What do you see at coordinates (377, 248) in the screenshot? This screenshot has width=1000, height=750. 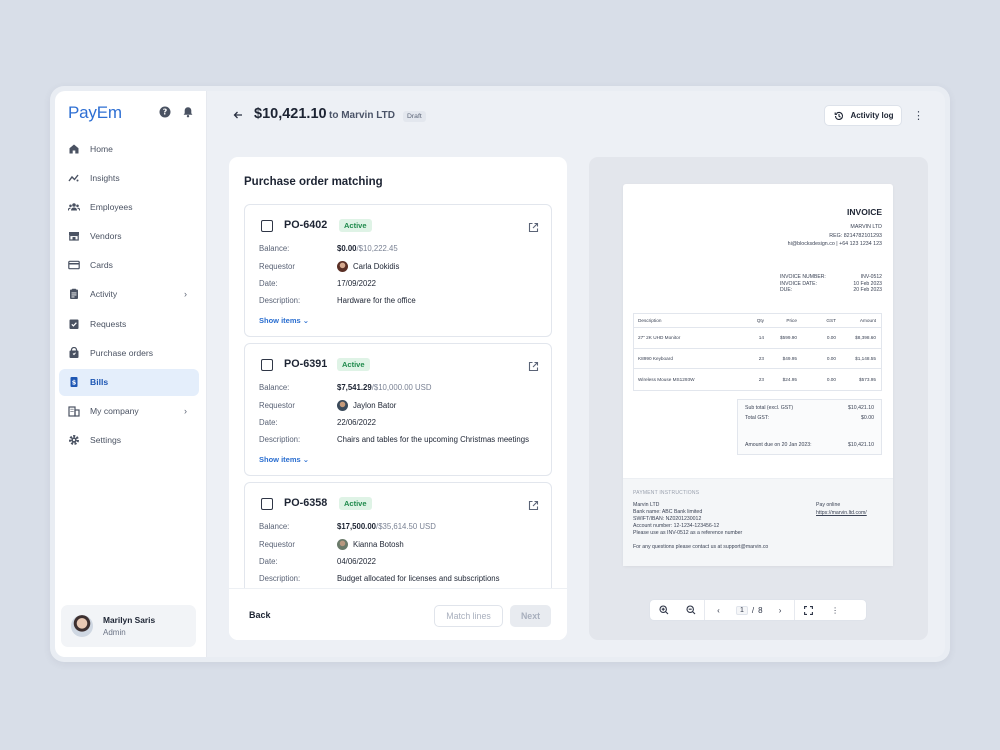 I see `balance-total: /$10,222.45` at bounding box center [377, 248].